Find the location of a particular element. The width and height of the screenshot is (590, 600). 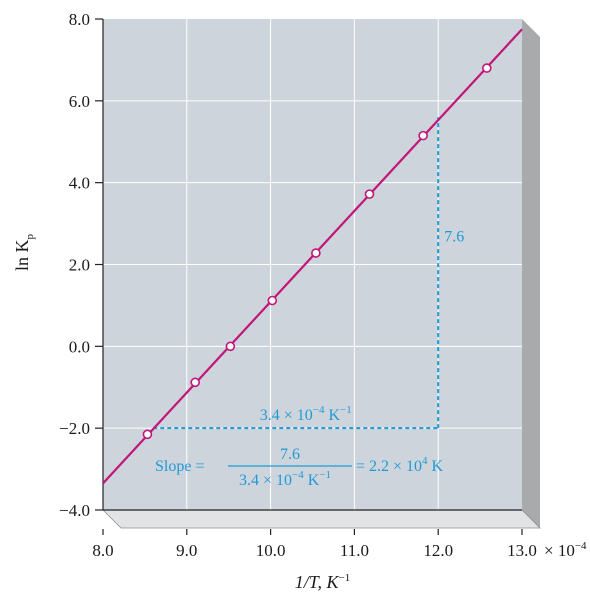

slope-denominator: 3.4 × 10−4 K−1 is located at coordinates (285, 479).